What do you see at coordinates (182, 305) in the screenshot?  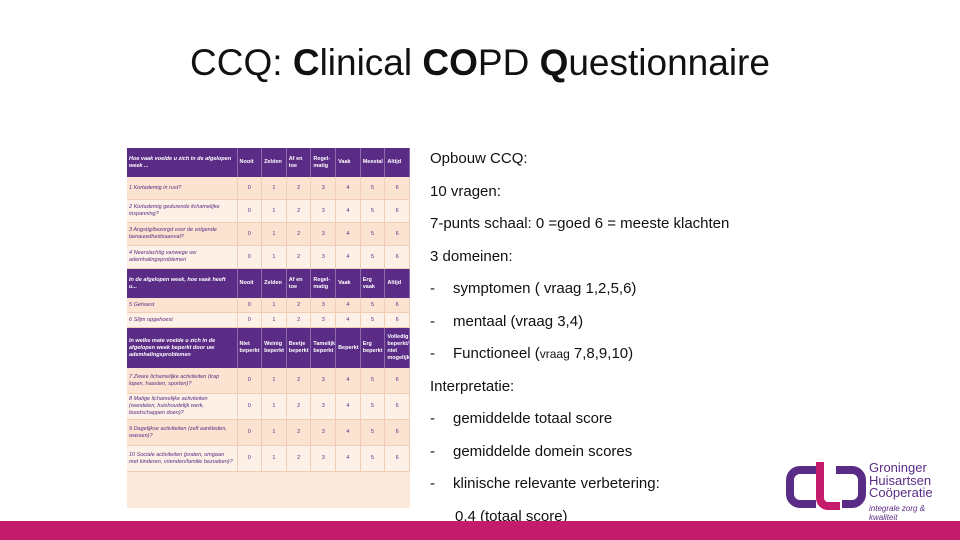 I see `question-text: 5 Gehoest` at bounding box center [182, 305].